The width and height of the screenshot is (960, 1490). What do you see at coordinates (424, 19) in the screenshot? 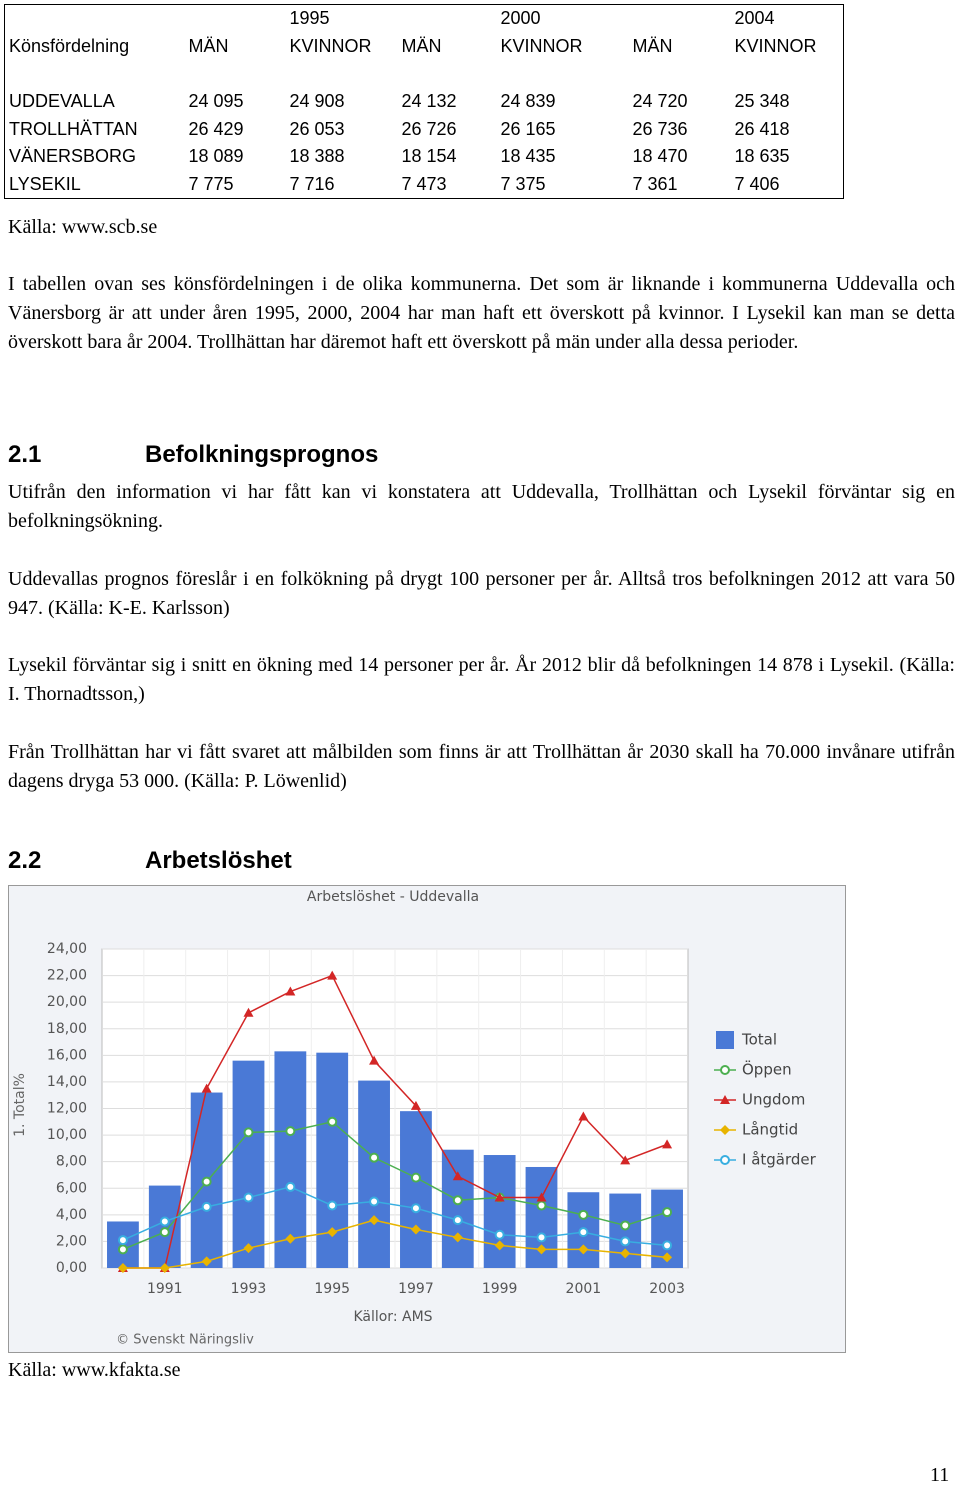
I see `year-row: 1995 2000 2004` at bounding box center [424, 19].